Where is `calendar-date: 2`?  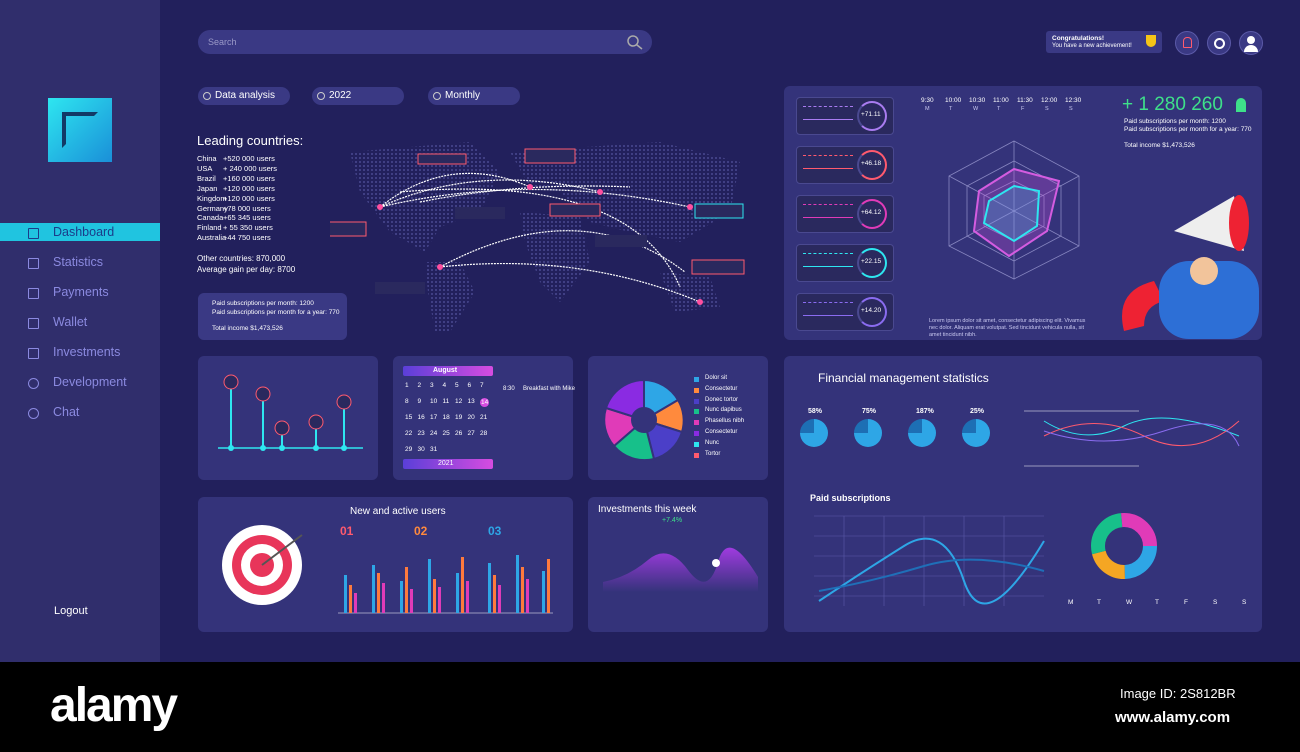
calendar-date: 2 is located at coordinates (419, 385).